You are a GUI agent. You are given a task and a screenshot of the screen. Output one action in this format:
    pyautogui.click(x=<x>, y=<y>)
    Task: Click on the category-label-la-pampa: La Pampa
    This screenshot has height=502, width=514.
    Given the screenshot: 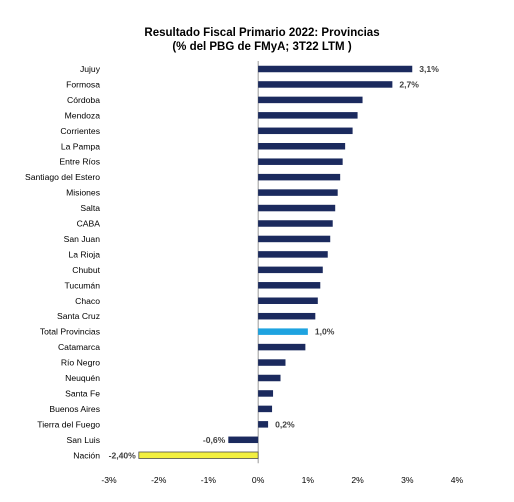 What is the action you would take?
    pyautogui.click(x=80, y=146)
    